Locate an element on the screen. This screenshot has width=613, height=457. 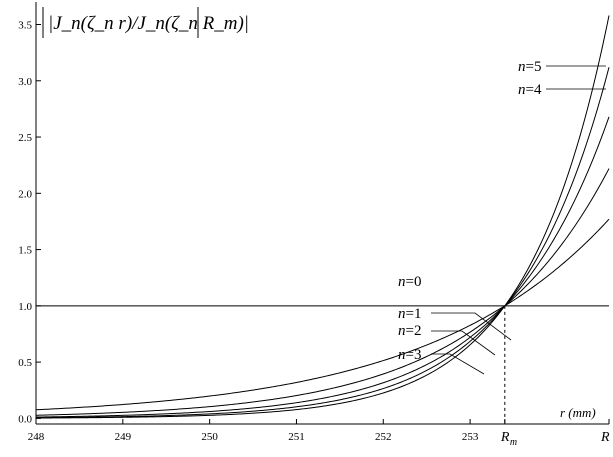
y-tick-label: 1.5 is located at coordinates (25, 251).